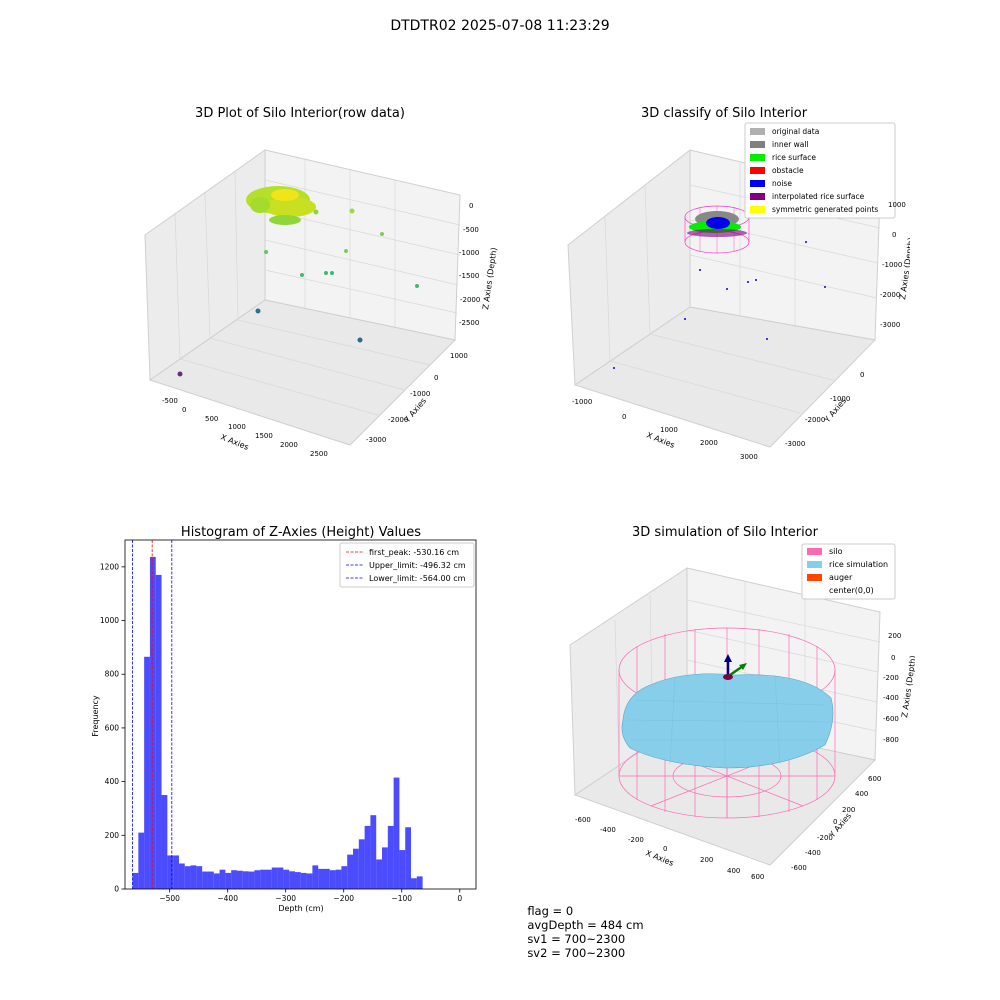  I want to click on z-tick: -3000, so click(890, 325).